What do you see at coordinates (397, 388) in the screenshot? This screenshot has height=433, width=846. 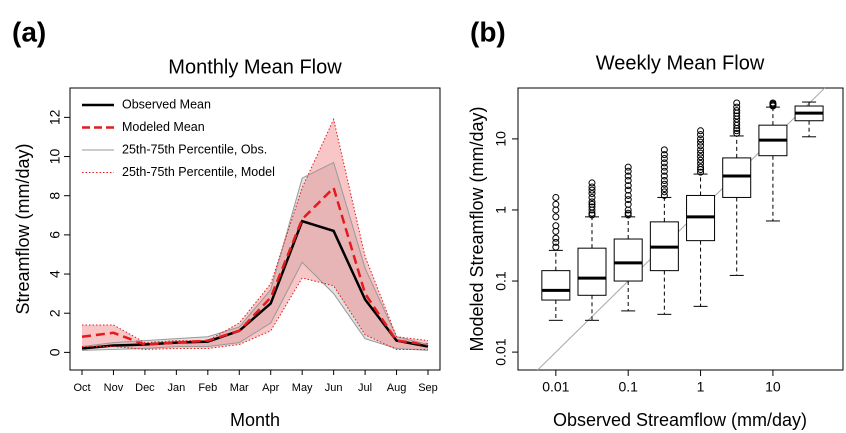 I see `x-tick-label: Aug` at bounding box center [397, 388].